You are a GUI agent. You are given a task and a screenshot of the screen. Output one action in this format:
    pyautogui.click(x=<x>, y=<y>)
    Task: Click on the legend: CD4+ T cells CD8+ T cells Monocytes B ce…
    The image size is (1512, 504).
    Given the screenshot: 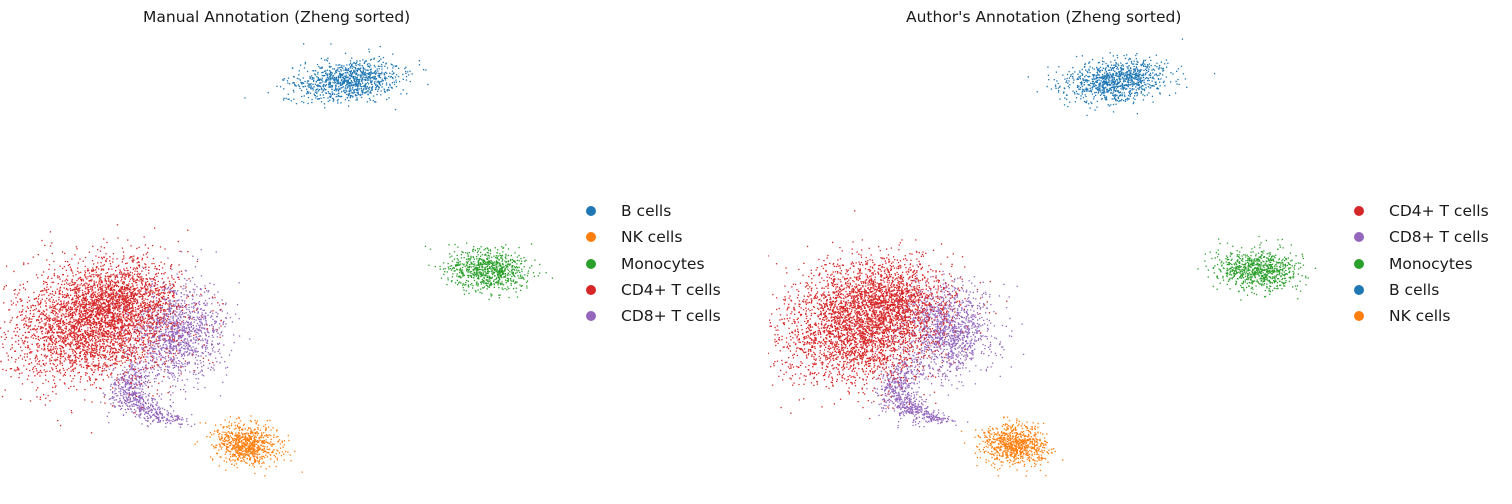 What is the action you would take?
    pyautogui.click(x=1418, y=263)
    